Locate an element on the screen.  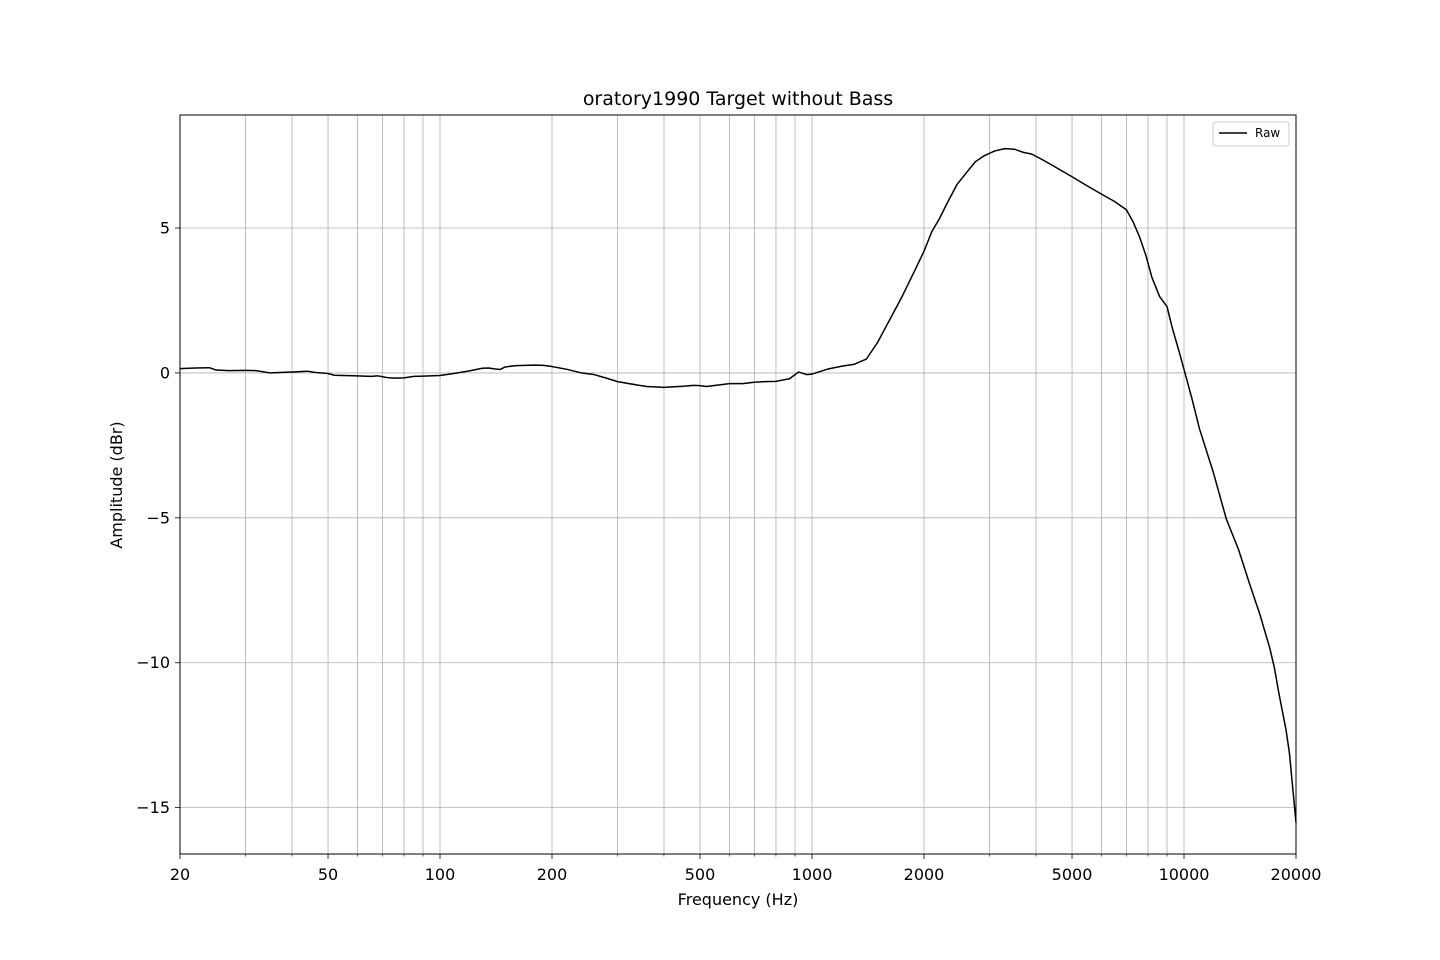
legend-box is located at coordinates (1251, 134).